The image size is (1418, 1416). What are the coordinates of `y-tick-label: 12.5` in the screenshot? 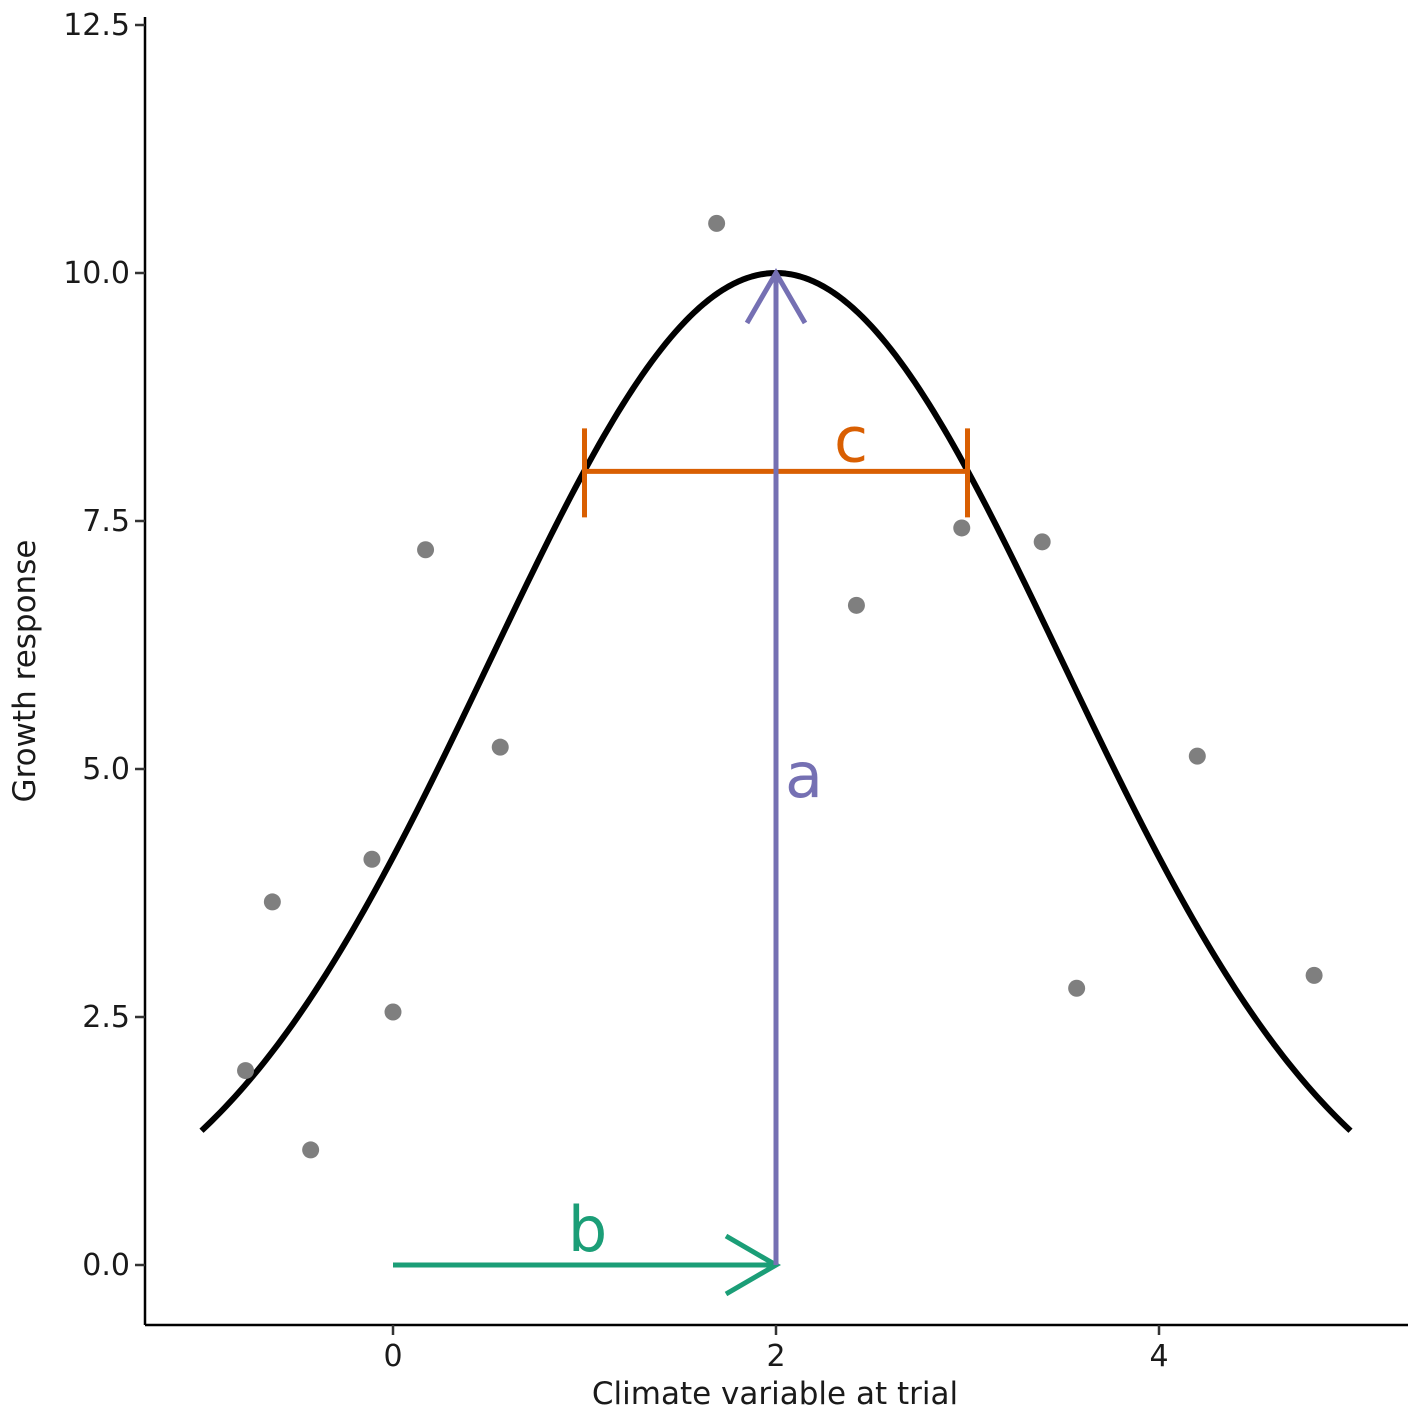 It's located at (96, 25).